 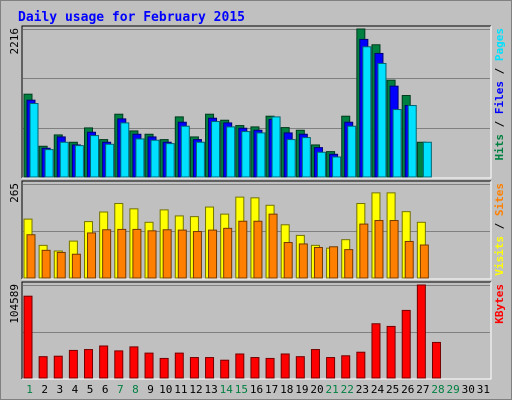 What do you see at coordinates (210, 389) in the screenshot?
I see `x-tick-label-day-13: 13` at bounding box center [210, 389].